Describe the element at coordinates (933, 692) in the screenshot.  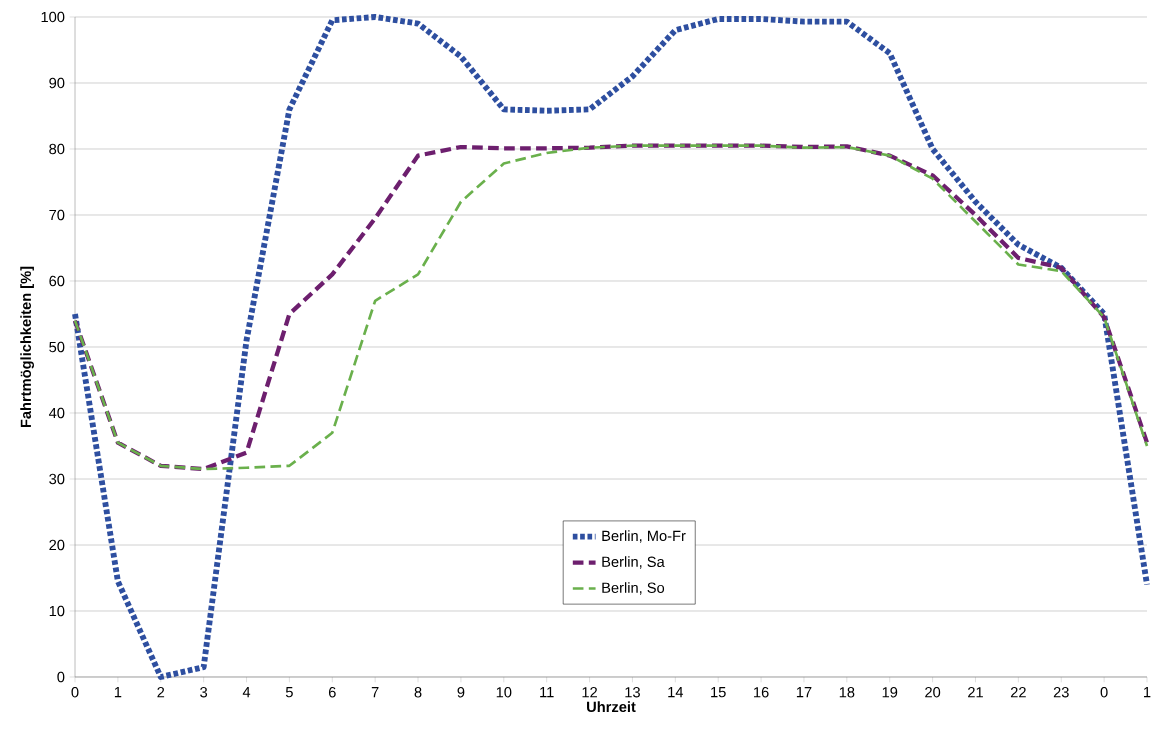
I see `x-tick-label: 20` at that location.